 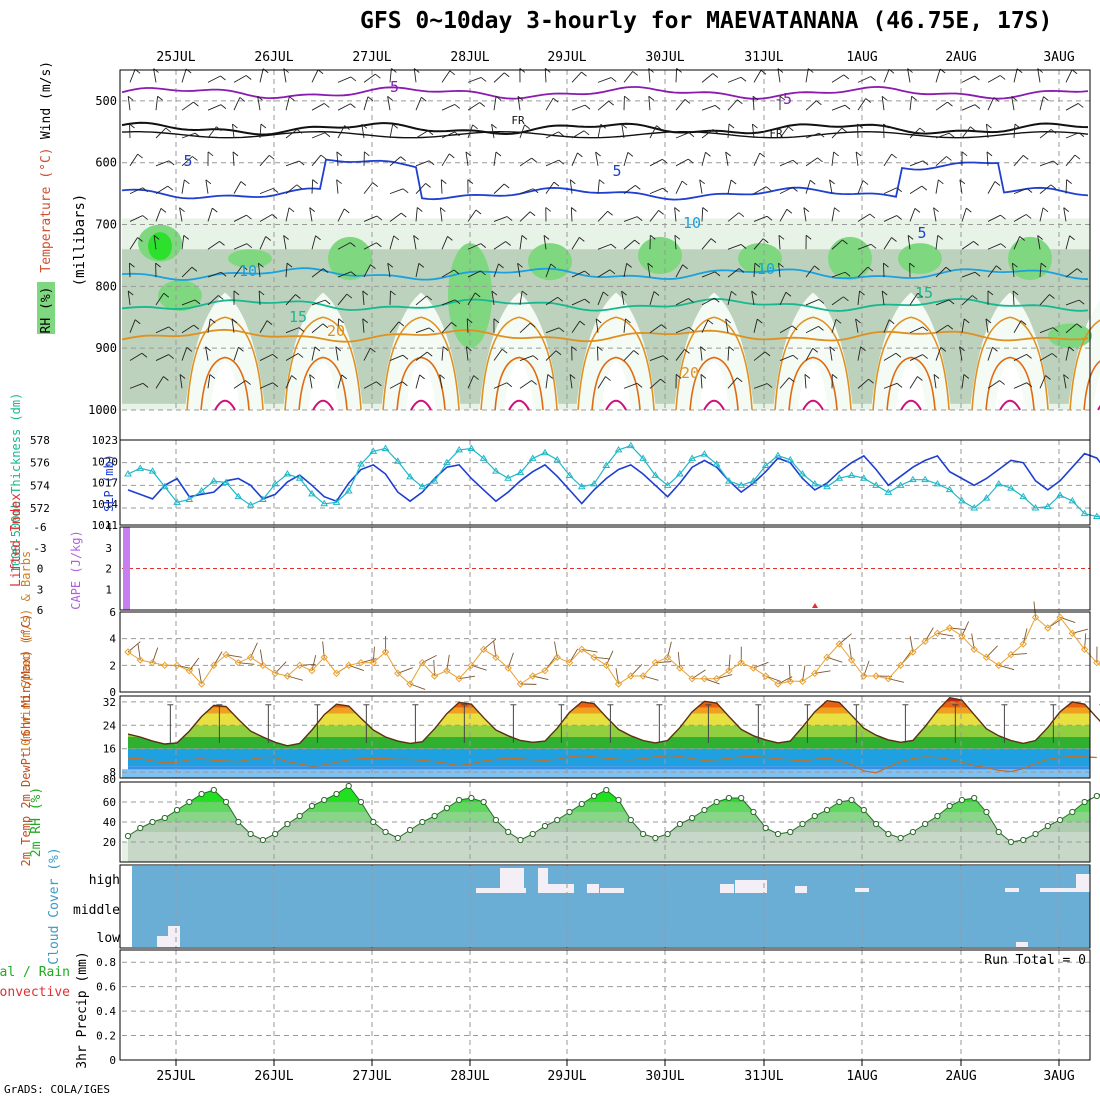 I want to click on y-tick-label: 500, so click(x=106, y=101).